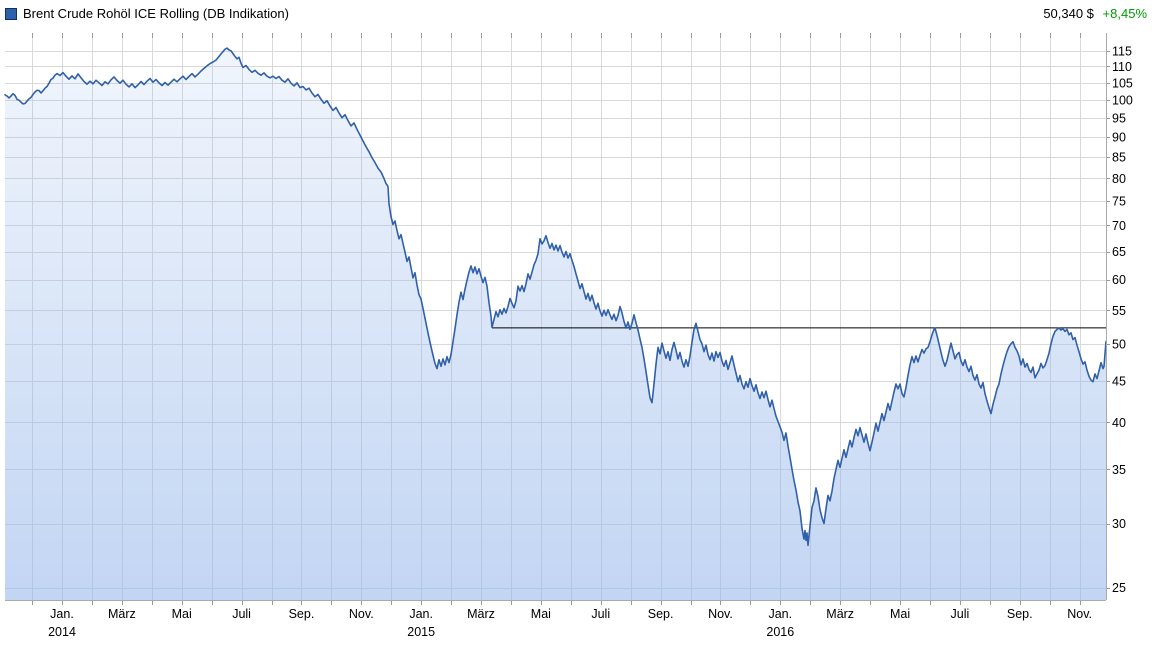 This screenshot has width=1152, height=648. What do you see at coordinates (1095, 13) in the screenshot?
I see `price-readout: 50,340 $ +8,45%` at bounding box center [1095, 13].